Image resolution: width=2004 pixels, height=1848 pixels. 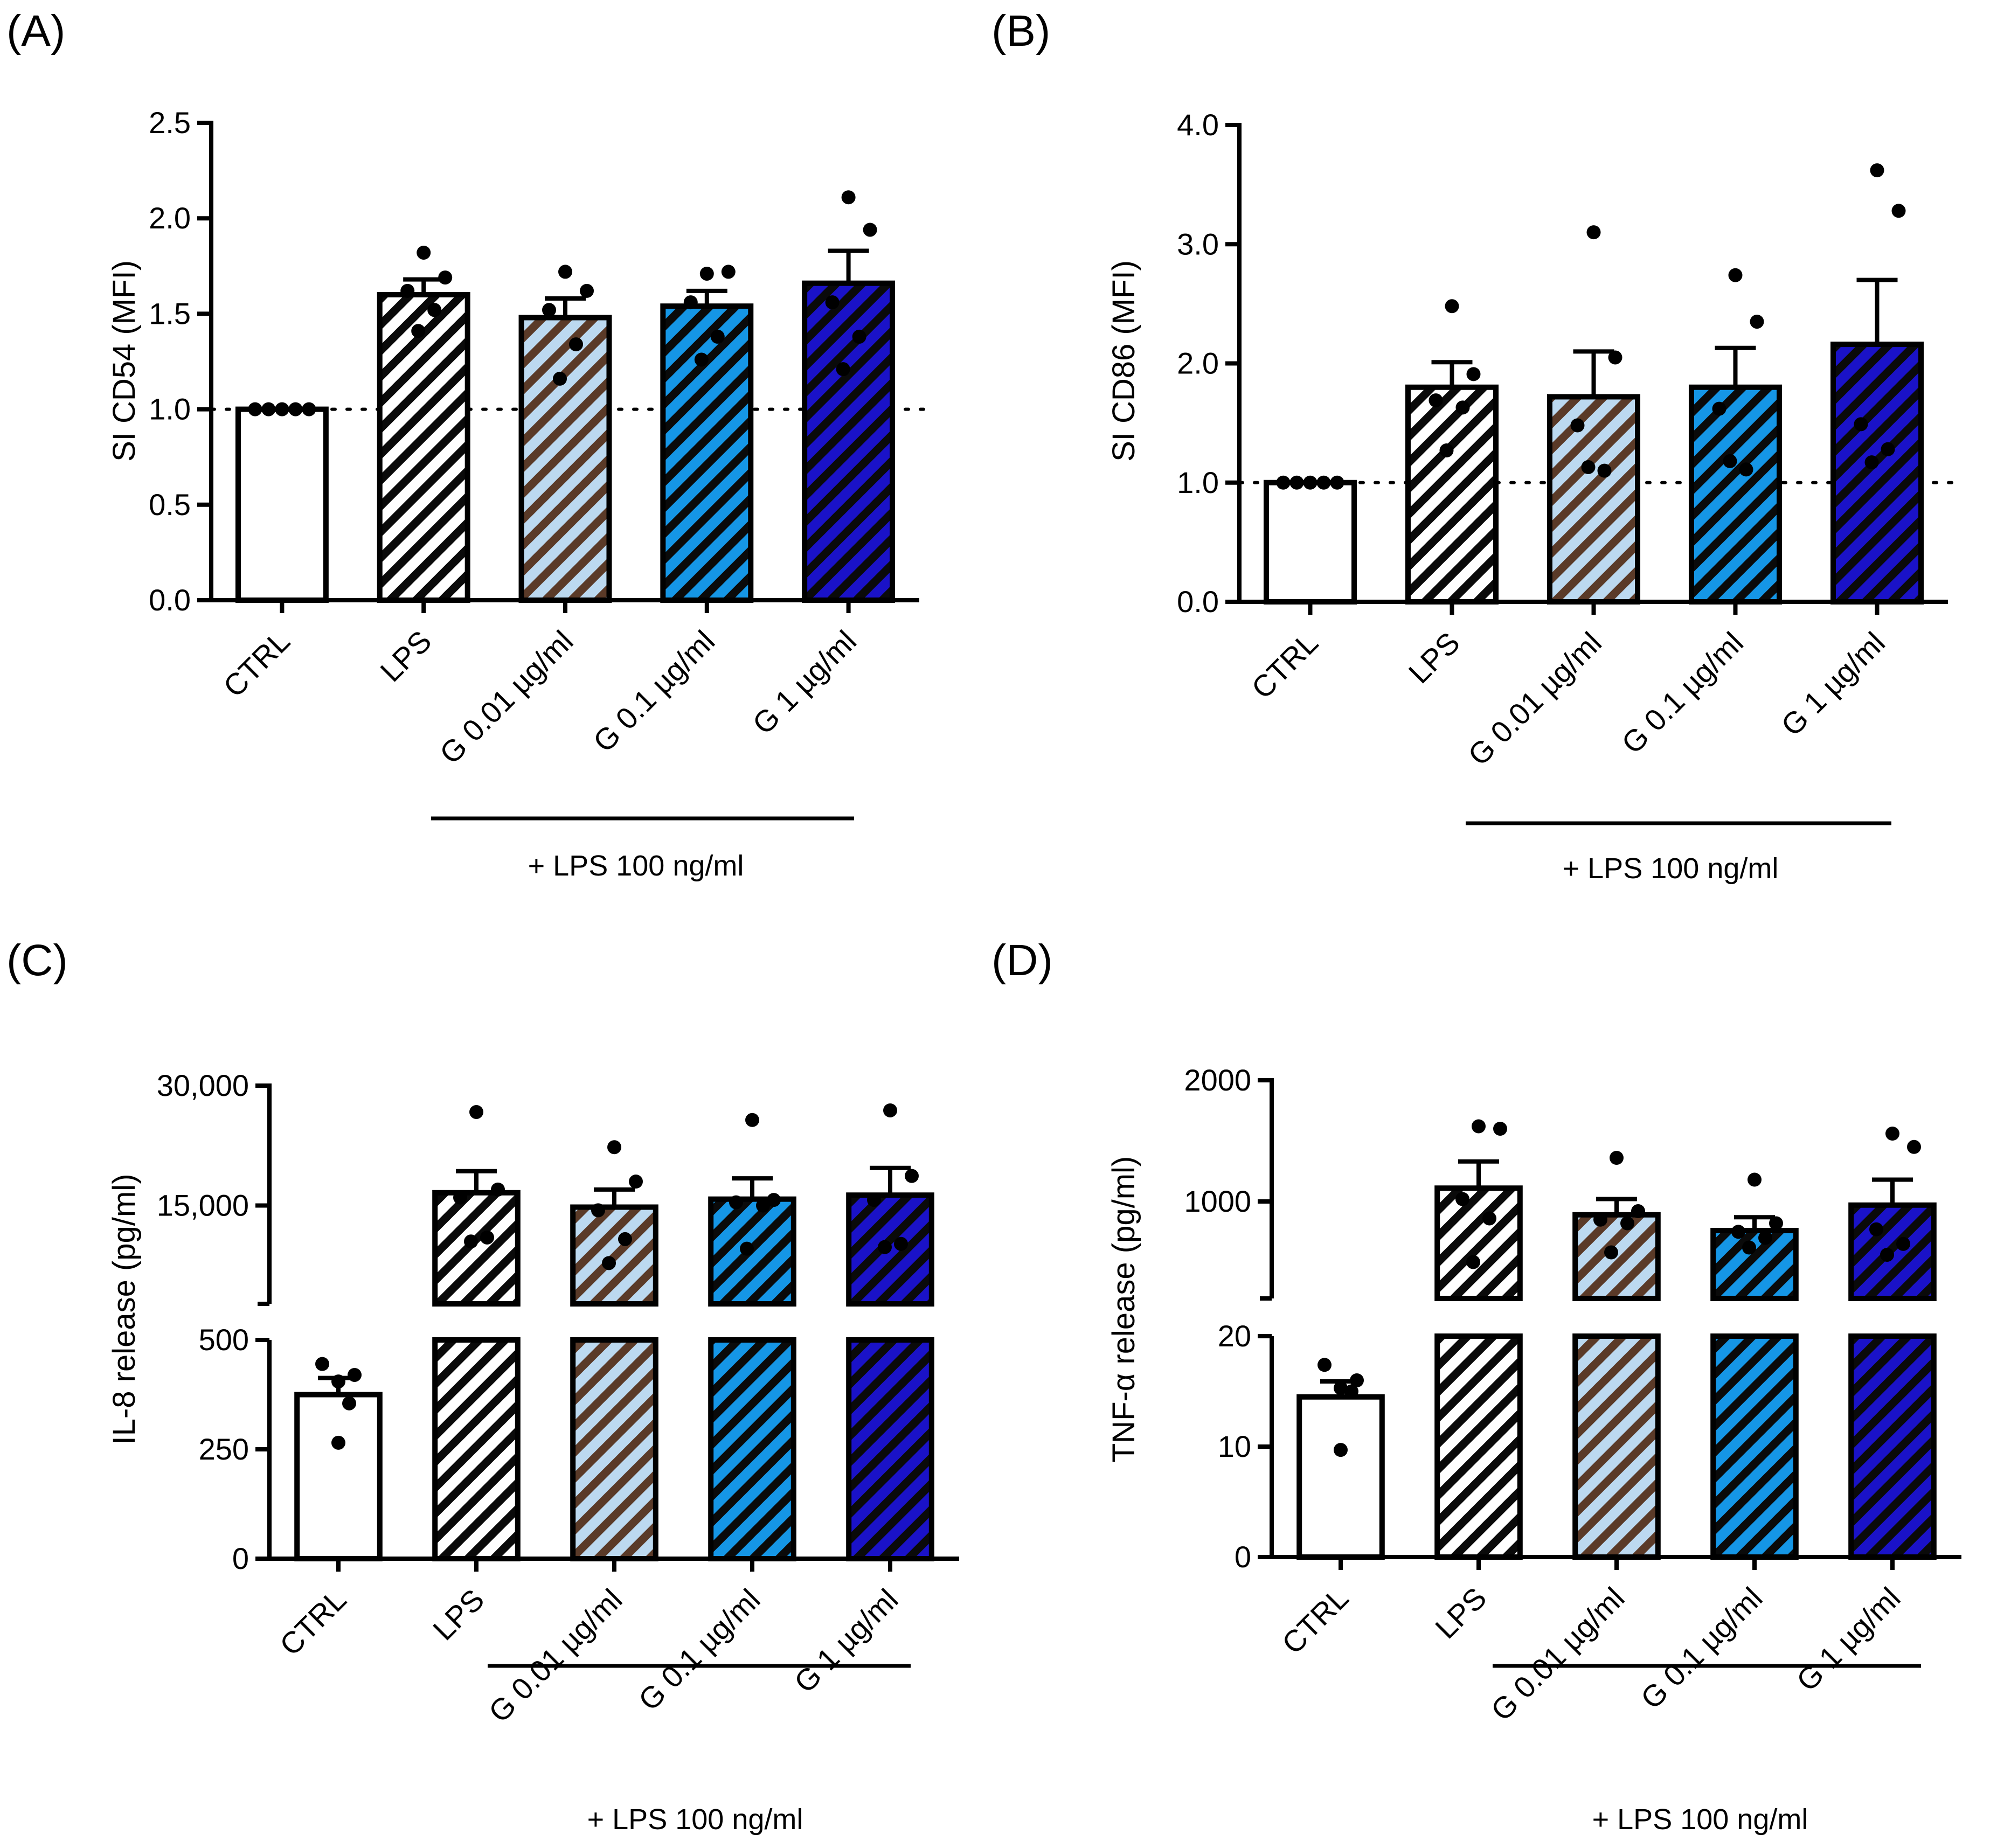 I want to click on panel-a-y-tick-label: 2.0, so click(x=170, y=218).